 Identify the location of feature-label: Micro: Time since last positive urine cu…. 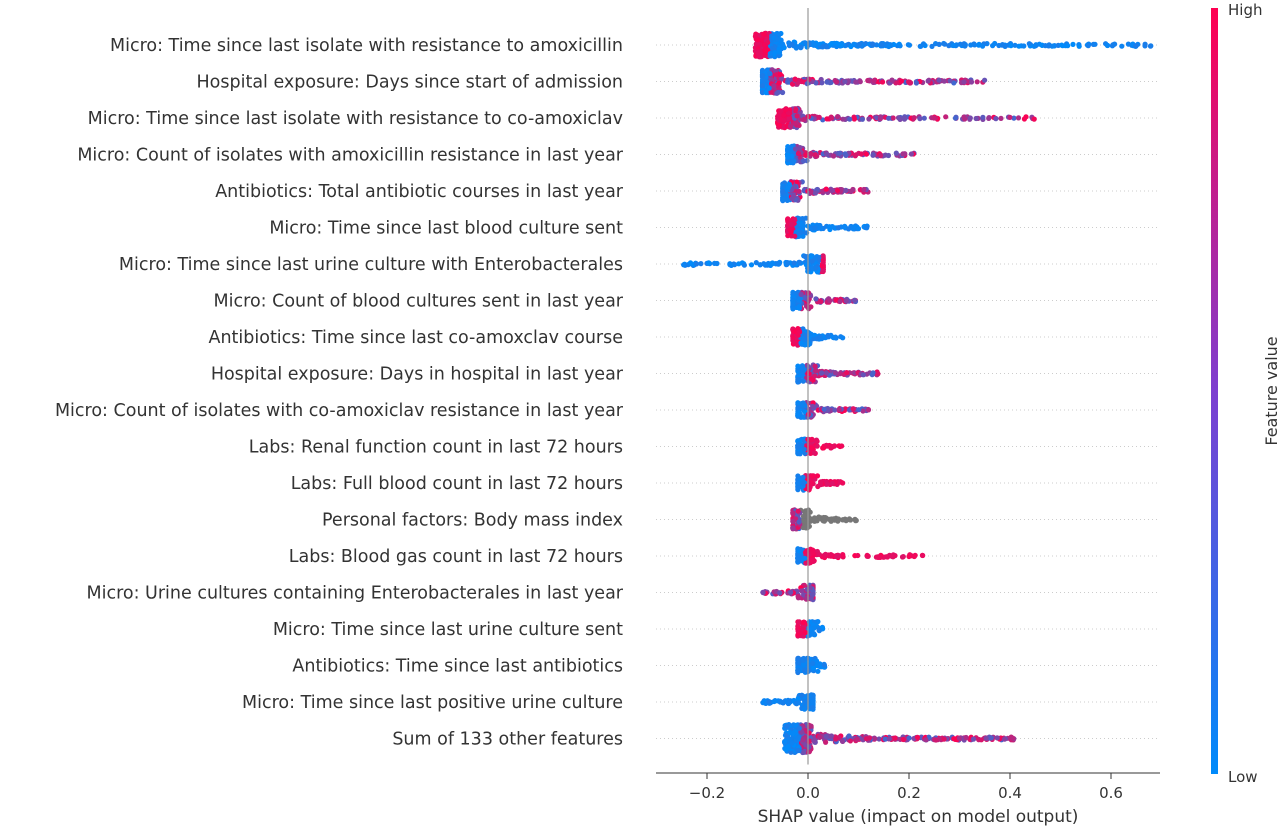
(432, 703).